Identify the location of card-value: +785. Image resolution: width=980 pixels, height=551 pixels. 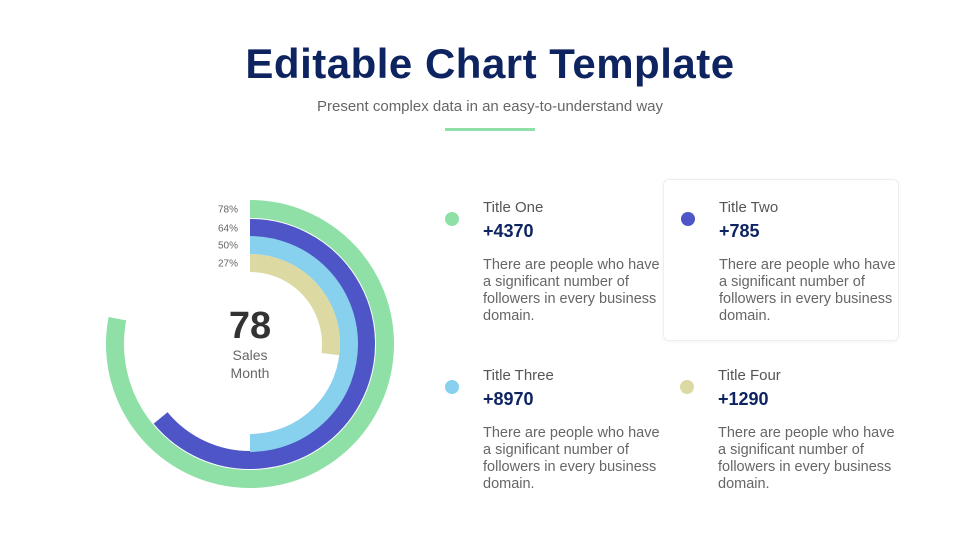
(739, 231).